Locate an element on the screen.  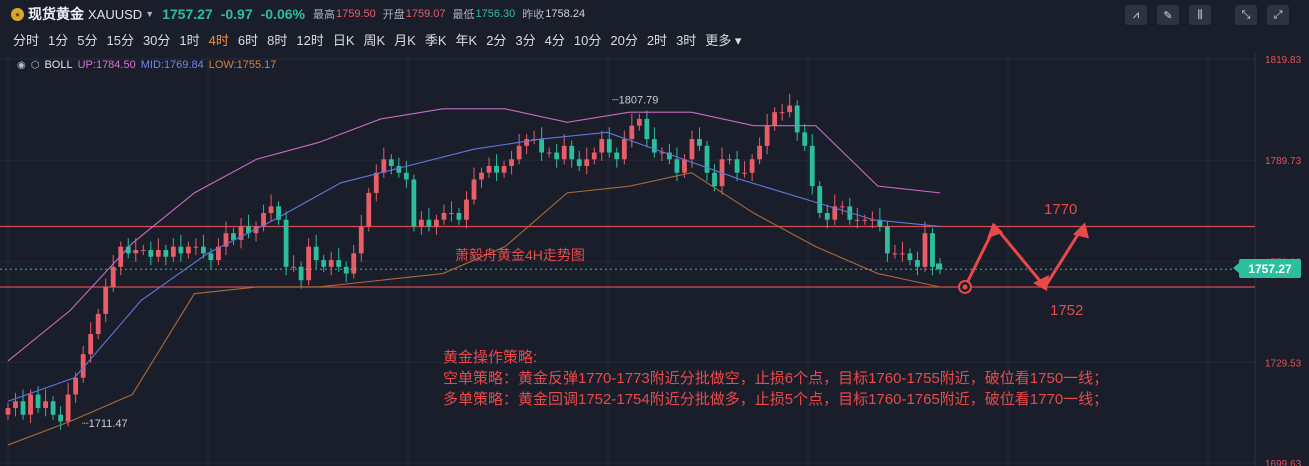
period-13: 季K is located at coordinates (435, 40).